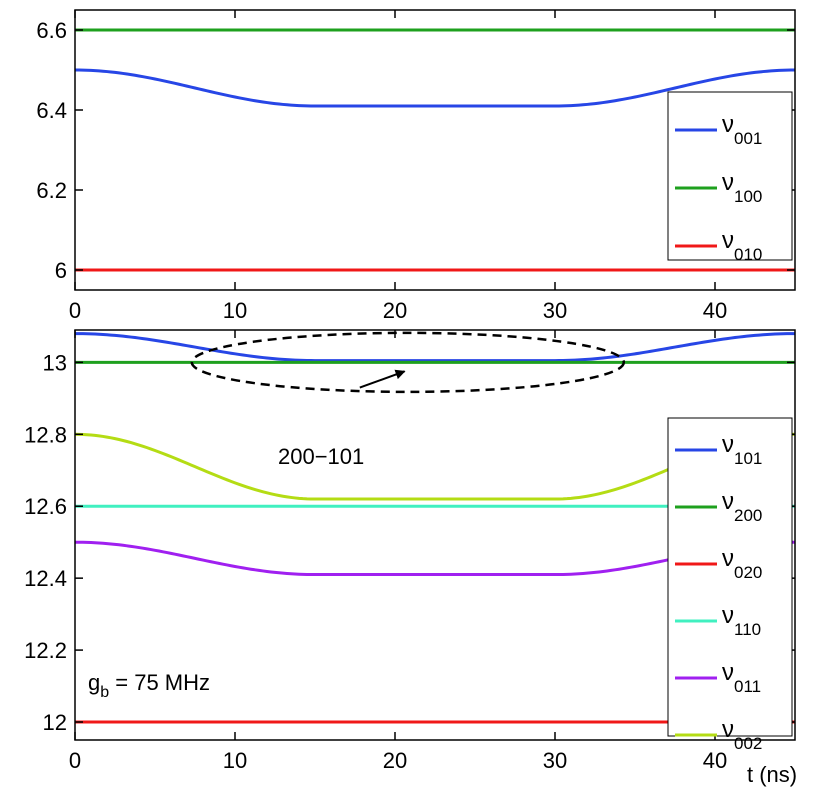 This screenshot has height=790, width=830. Describe the element at coordinates (748, 138) in the screenshot. I see `legend-subscript: 001` at that location.